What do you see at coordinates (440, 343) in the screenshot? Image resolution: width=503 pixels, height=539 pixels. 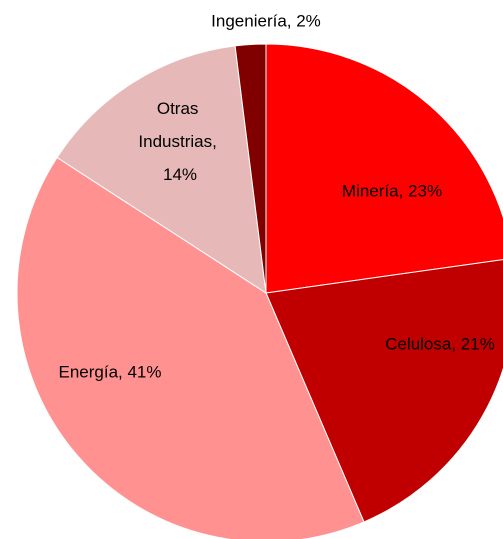 I see `slice-label: Celulosa, 21%` at bounding box center [440, 343].